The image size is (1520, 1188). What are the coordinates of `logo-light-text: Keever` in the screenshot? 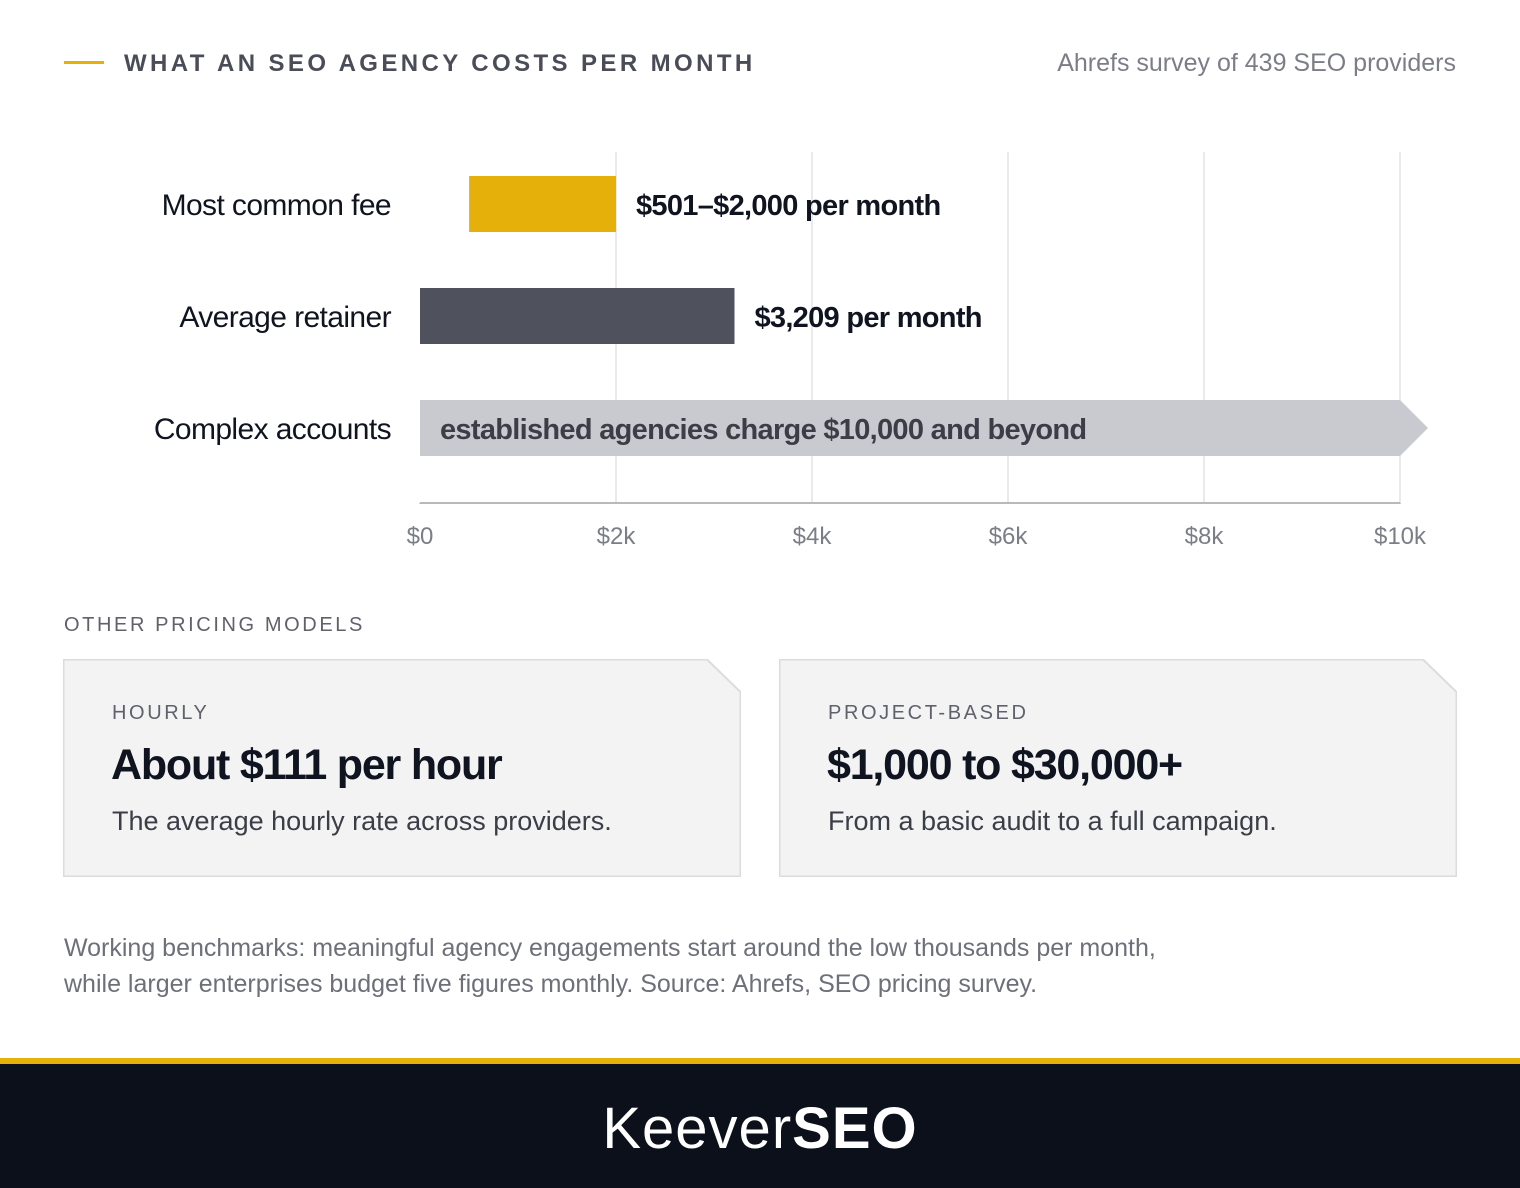 It's located at (697, 1128).